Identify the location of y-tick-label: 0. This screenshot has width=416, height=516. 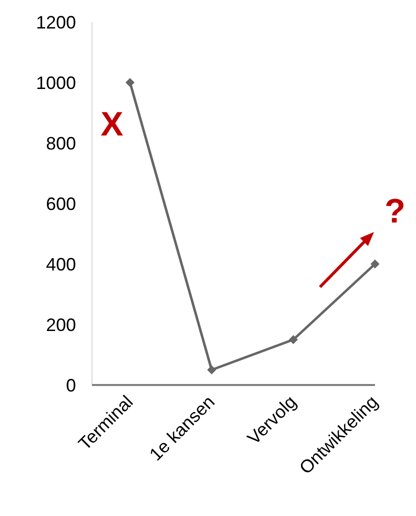
(71, 385).